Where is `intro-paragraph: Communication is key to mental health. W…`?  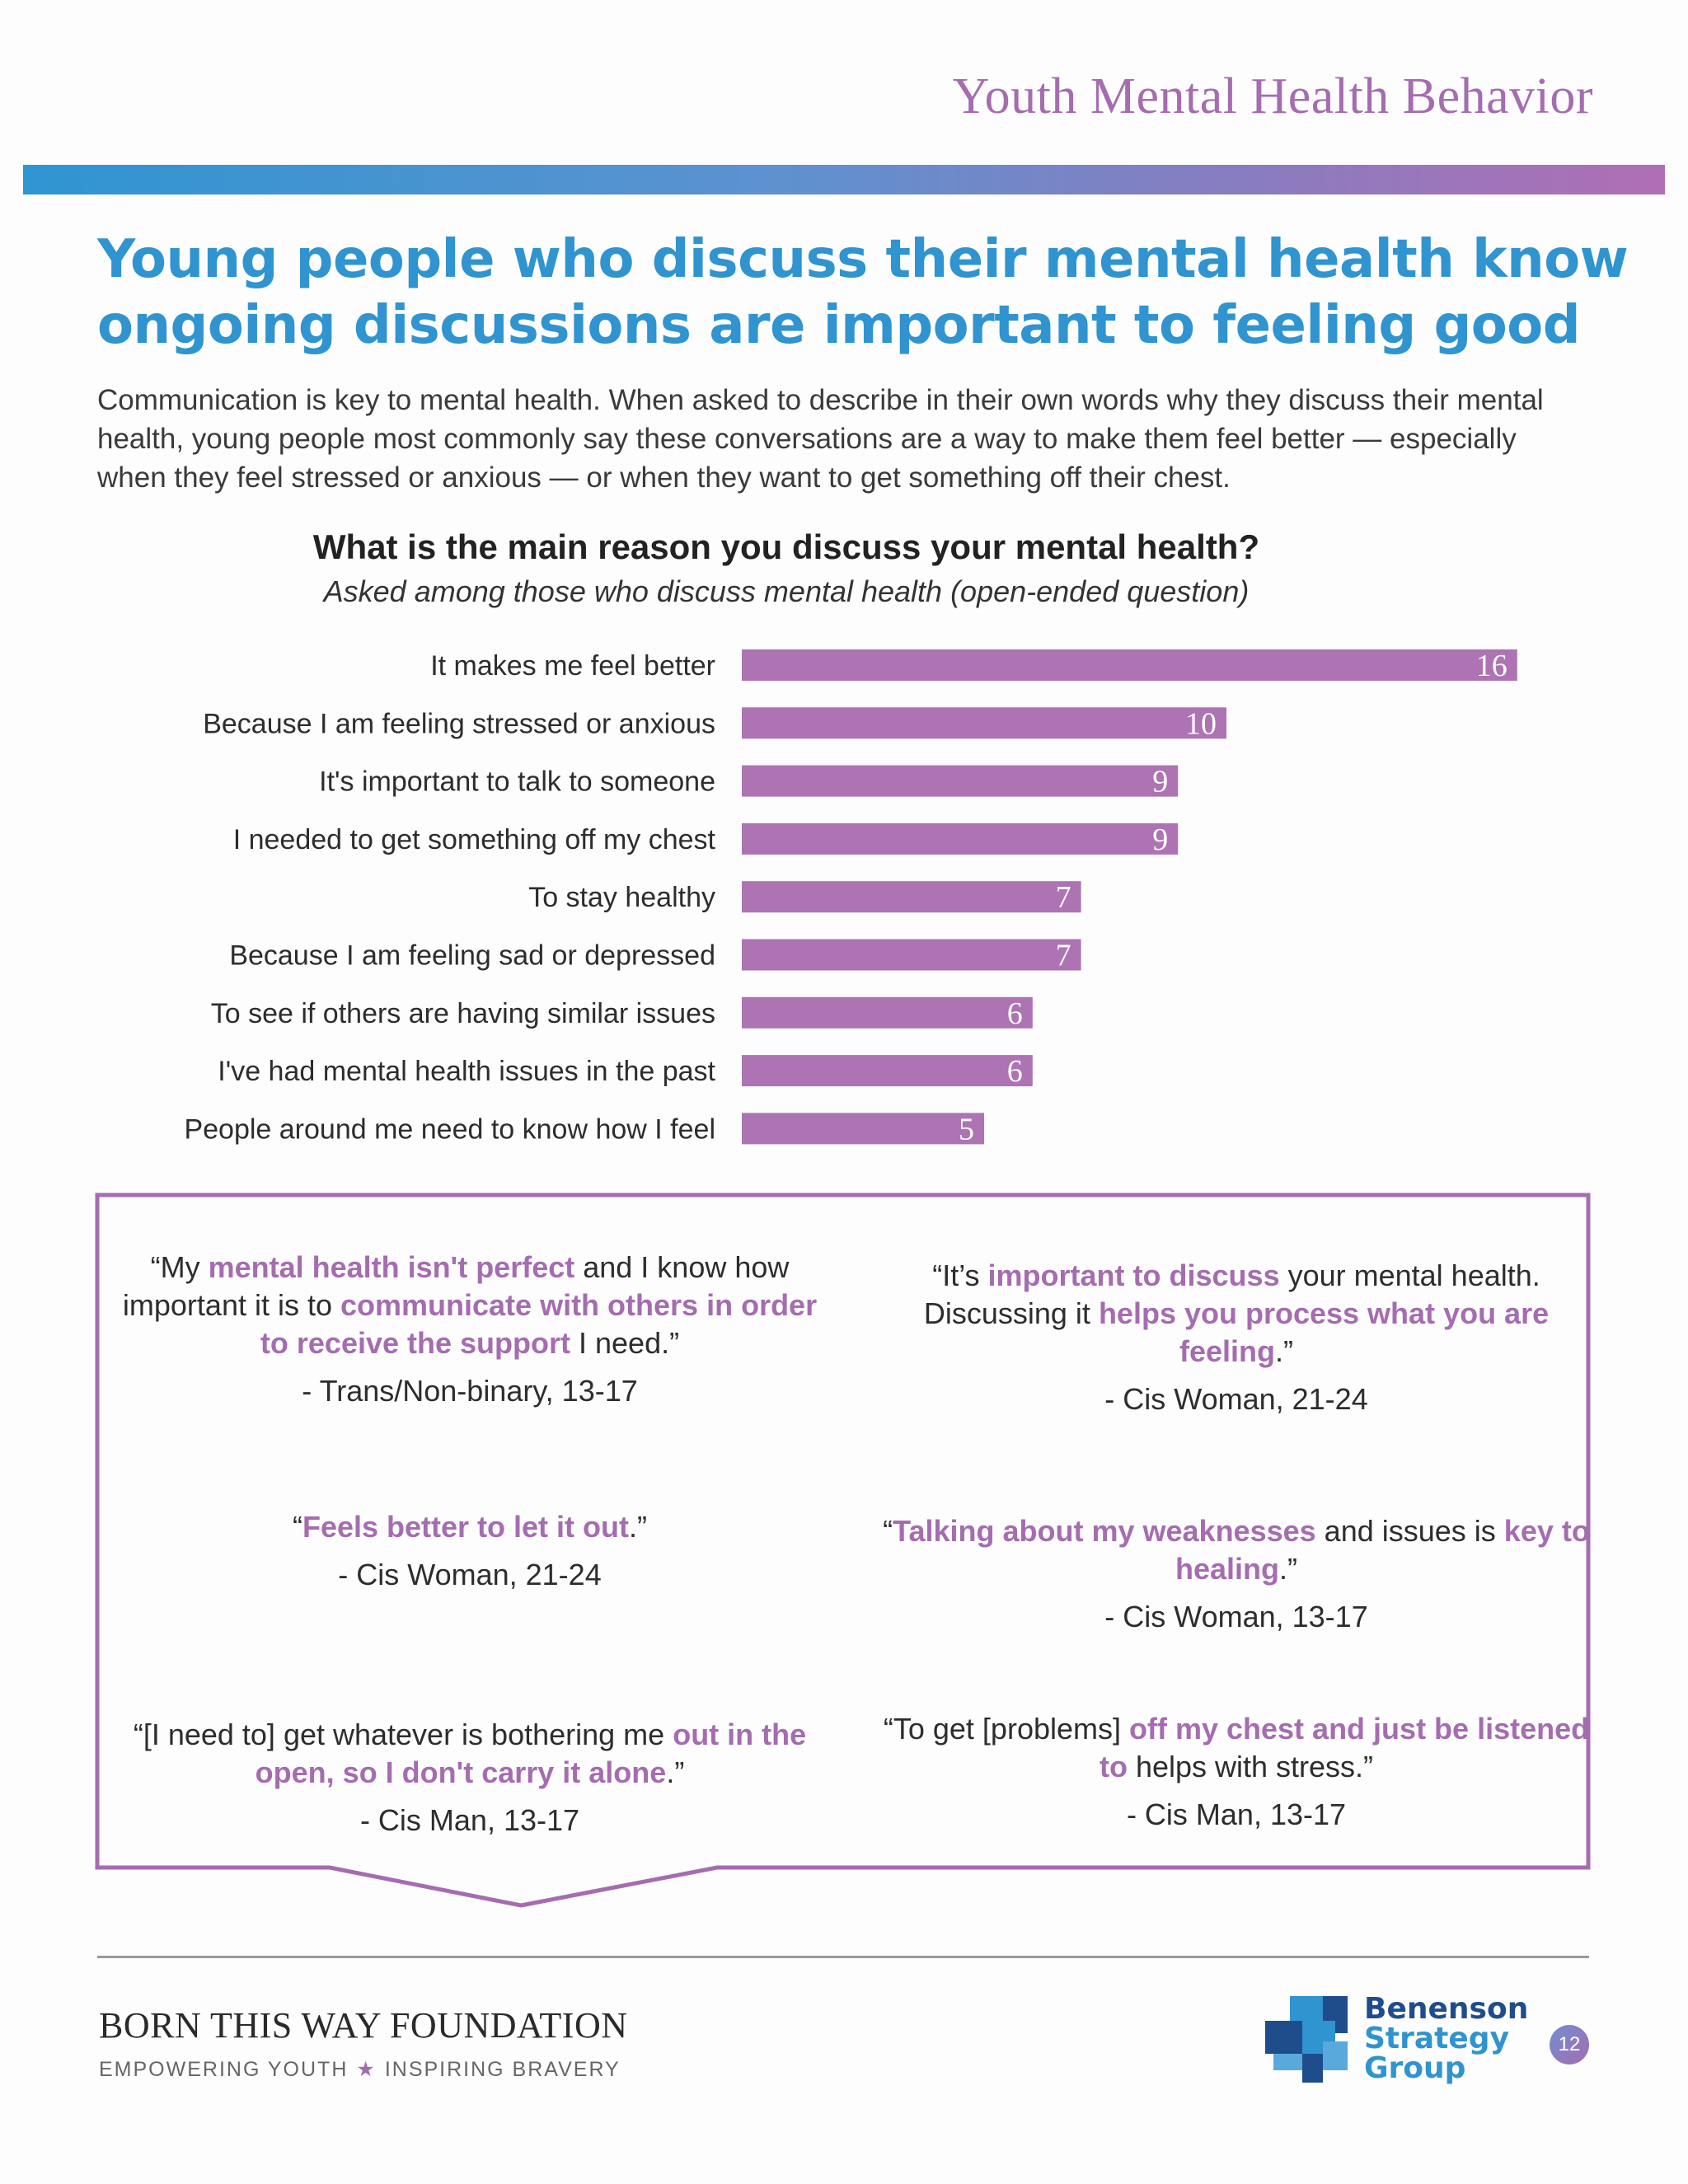 intro-paragraph: Communication is key to mental health. W… is located at coordinates (820, 439).